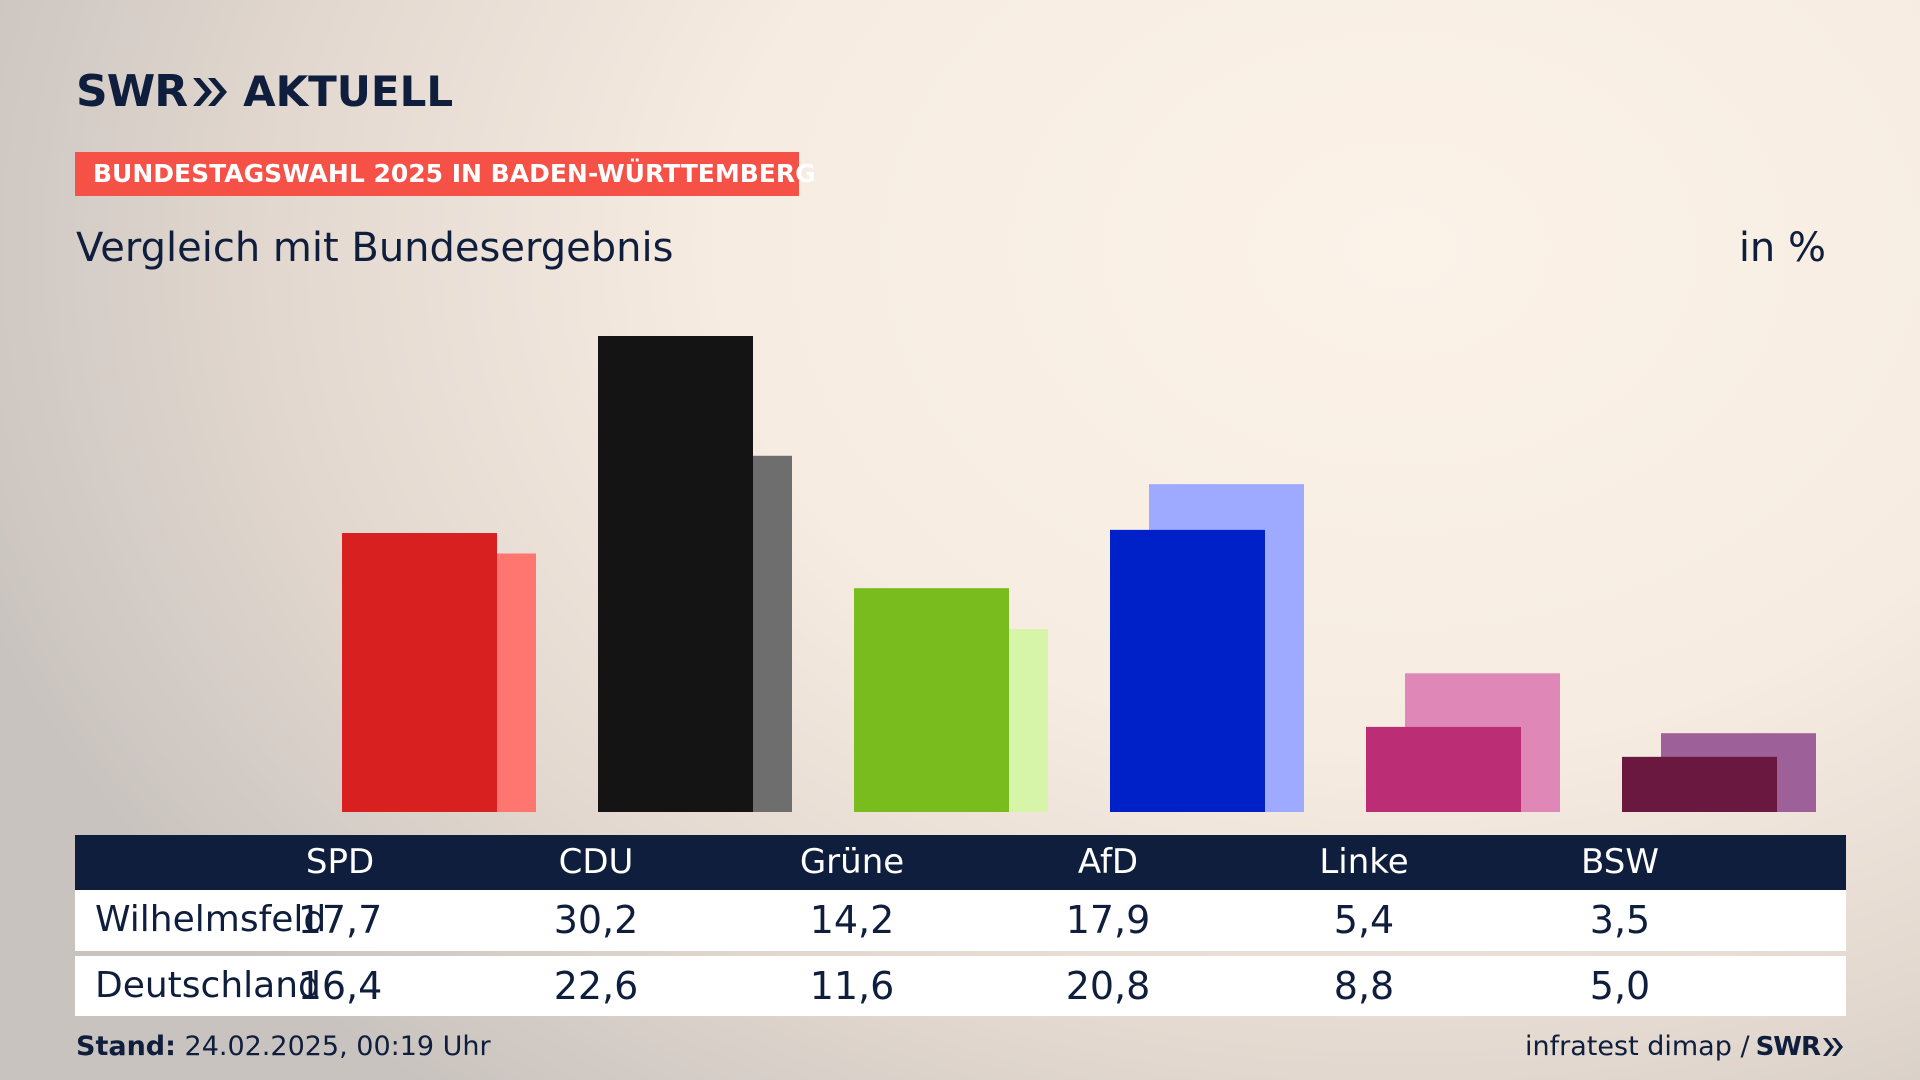 This screenshot has height=1080, width=1920. Describe the element at coordinates (1443, 769) in the screenshot. I see `bar-linke-wilhelmsfeld` at that location.